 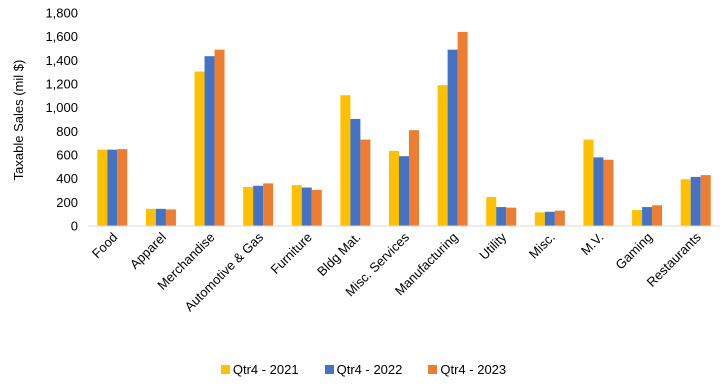 What do you see at coordinates (61, 13) in the screenshot?
I see `y-tick-label: 1,800` at bounding box center [61, 13].